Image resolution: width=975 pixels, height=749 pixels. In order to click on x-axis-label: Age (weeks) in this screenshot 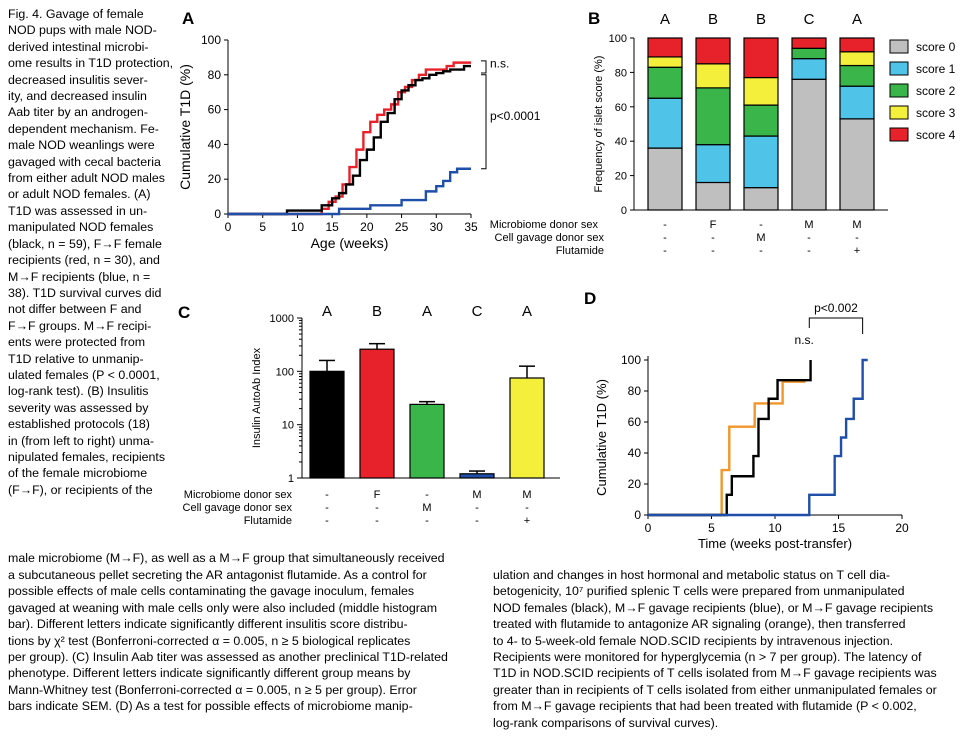, I will do `click(350, 243)`.